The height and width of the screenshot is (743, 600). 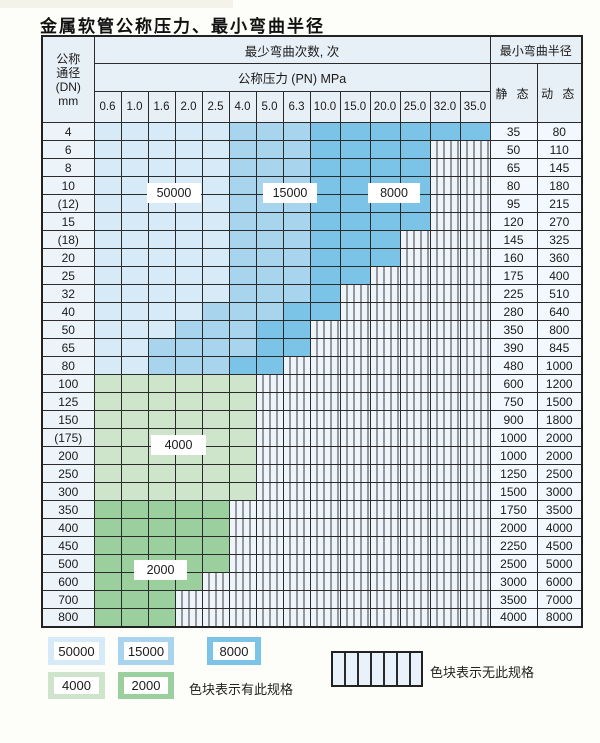 I want to click on table-row: 700 3500 7000, so click(x=312, y=599).